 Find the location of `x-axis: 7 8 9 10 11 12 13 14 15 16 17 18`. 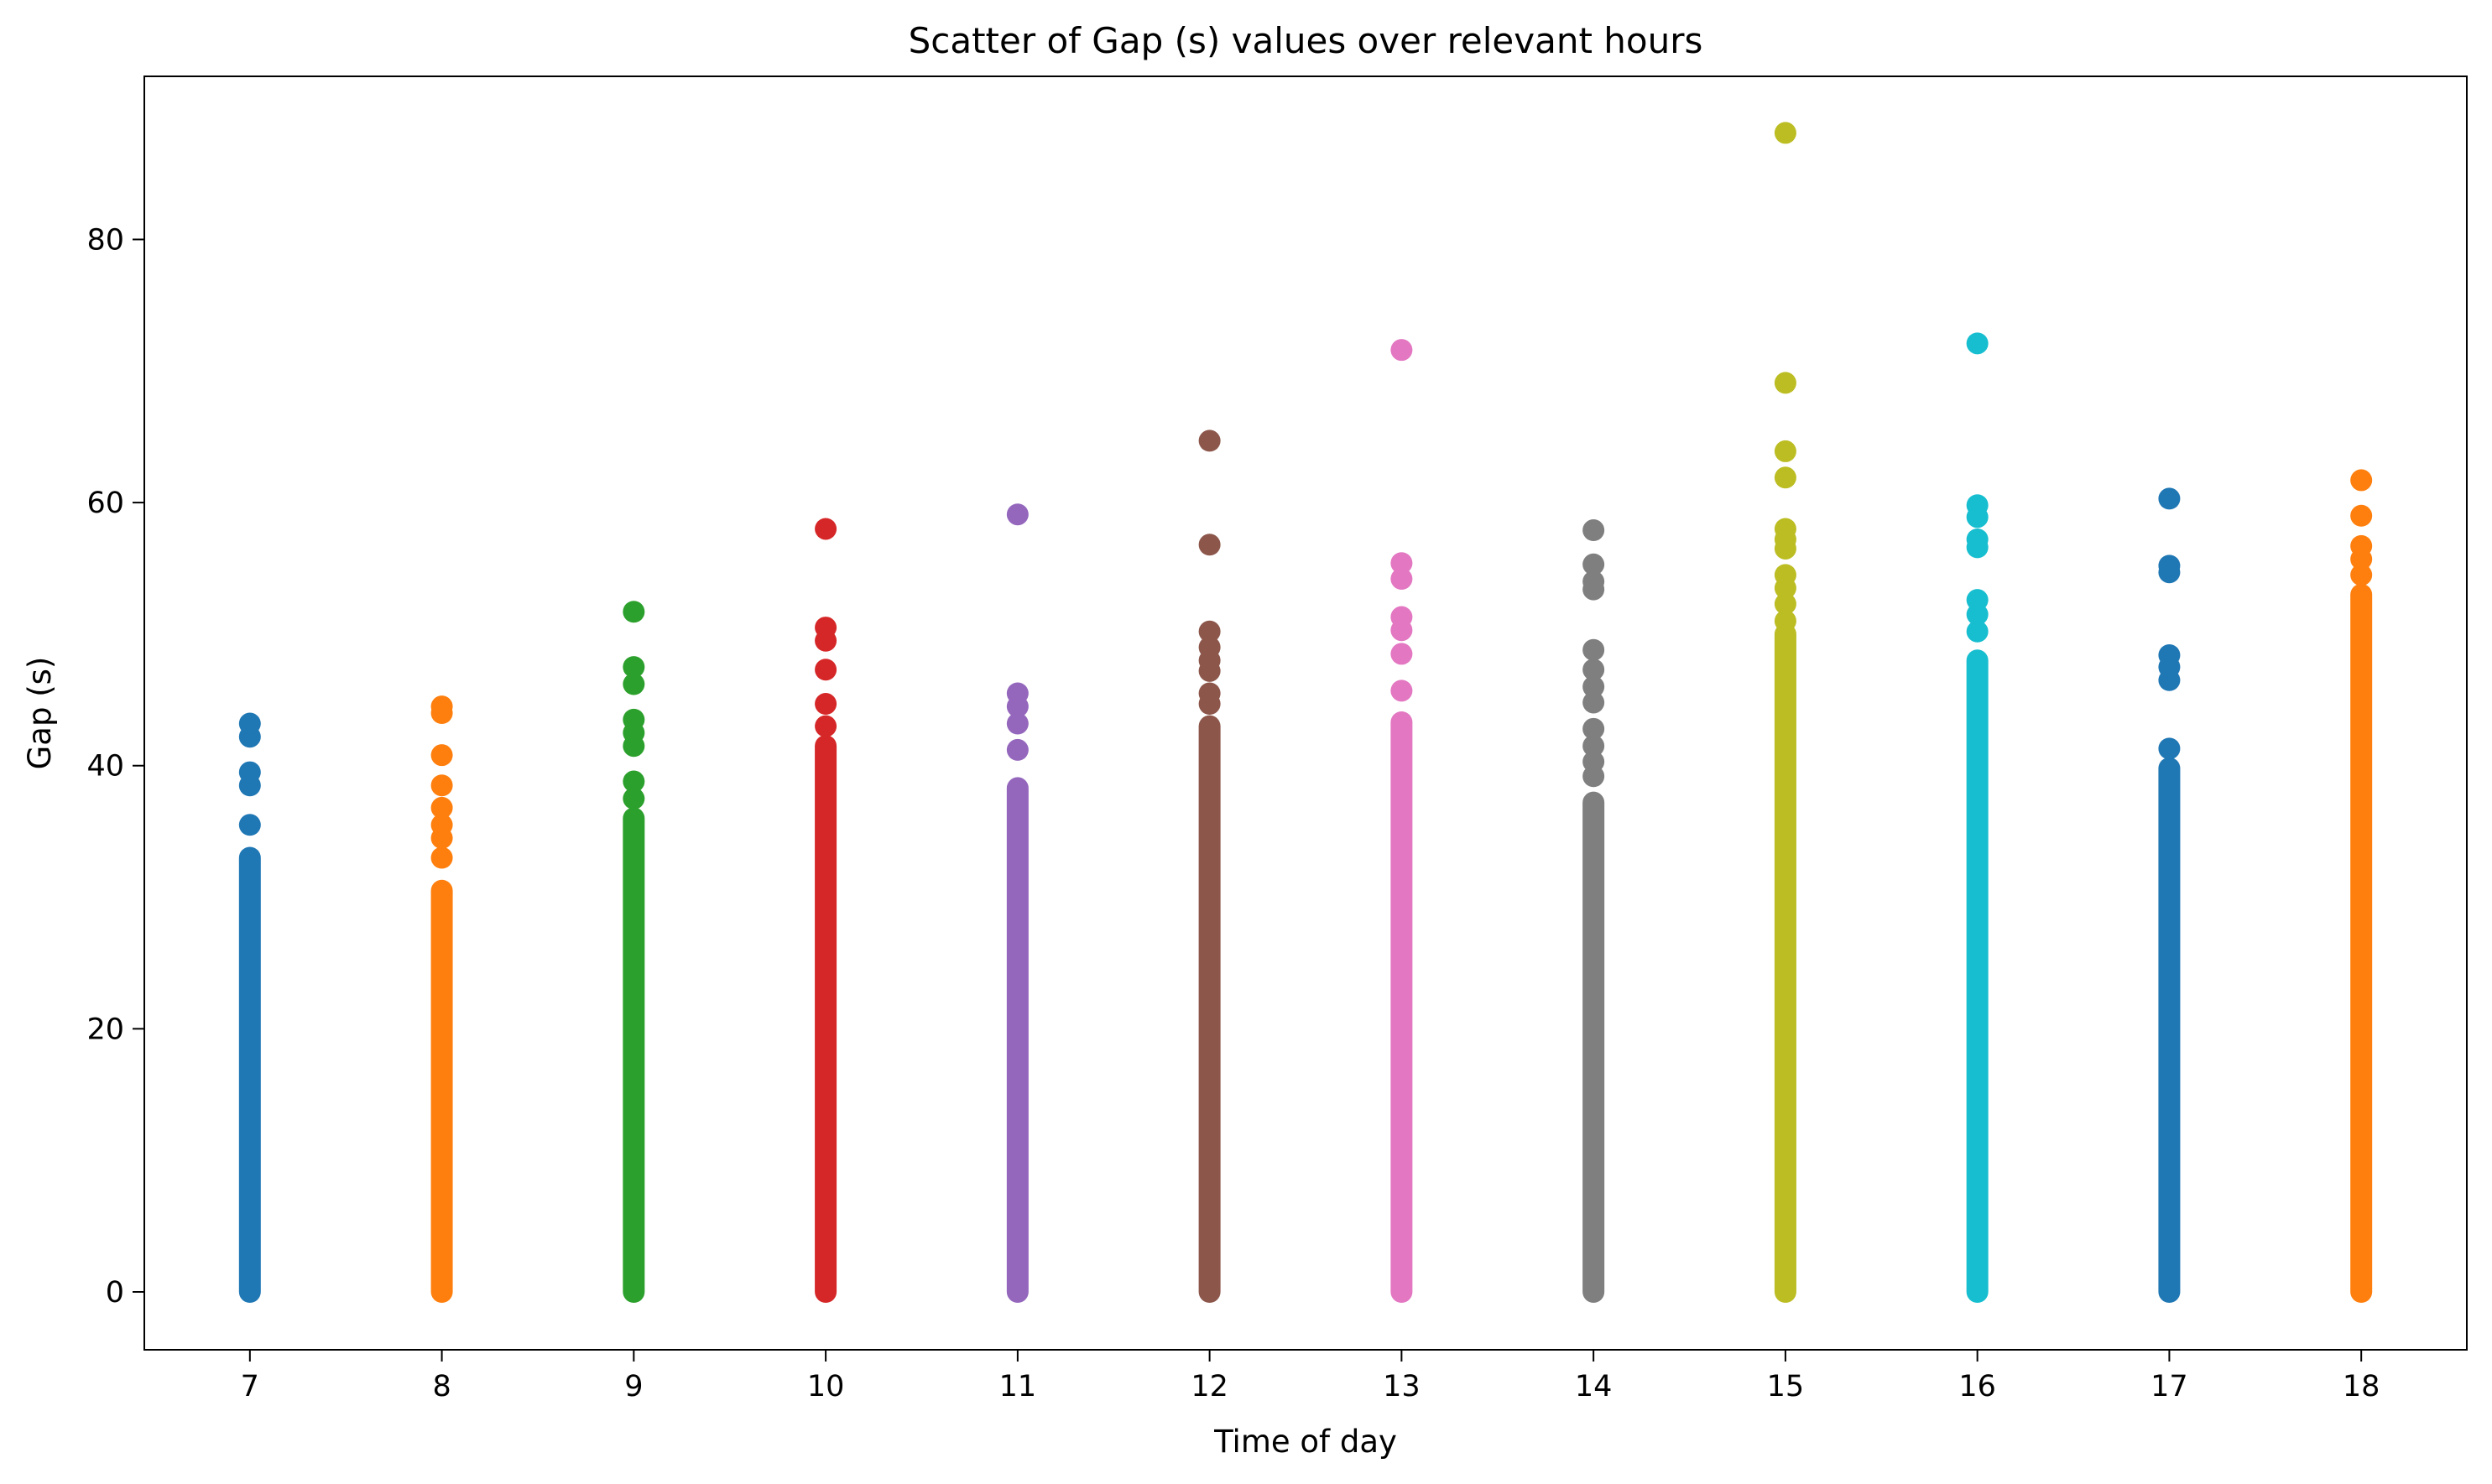

x-axis: 7 8 9 10 11 12 13 14 15 16 17 18 is located at coordinates (1310, 1376).